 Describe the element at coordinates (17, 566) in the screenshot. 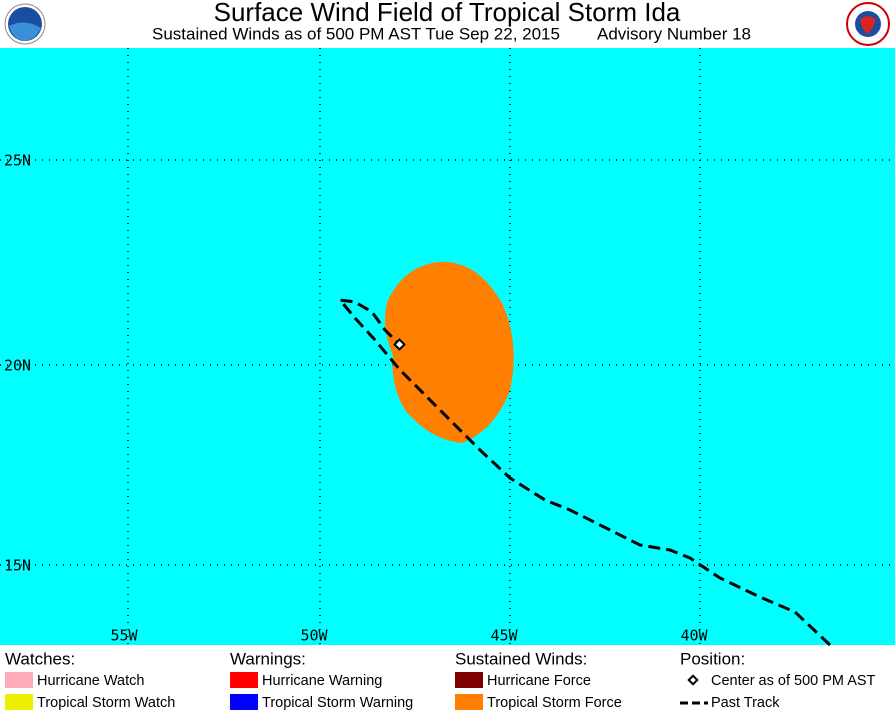

I see `lat-label: 15N` at that location.